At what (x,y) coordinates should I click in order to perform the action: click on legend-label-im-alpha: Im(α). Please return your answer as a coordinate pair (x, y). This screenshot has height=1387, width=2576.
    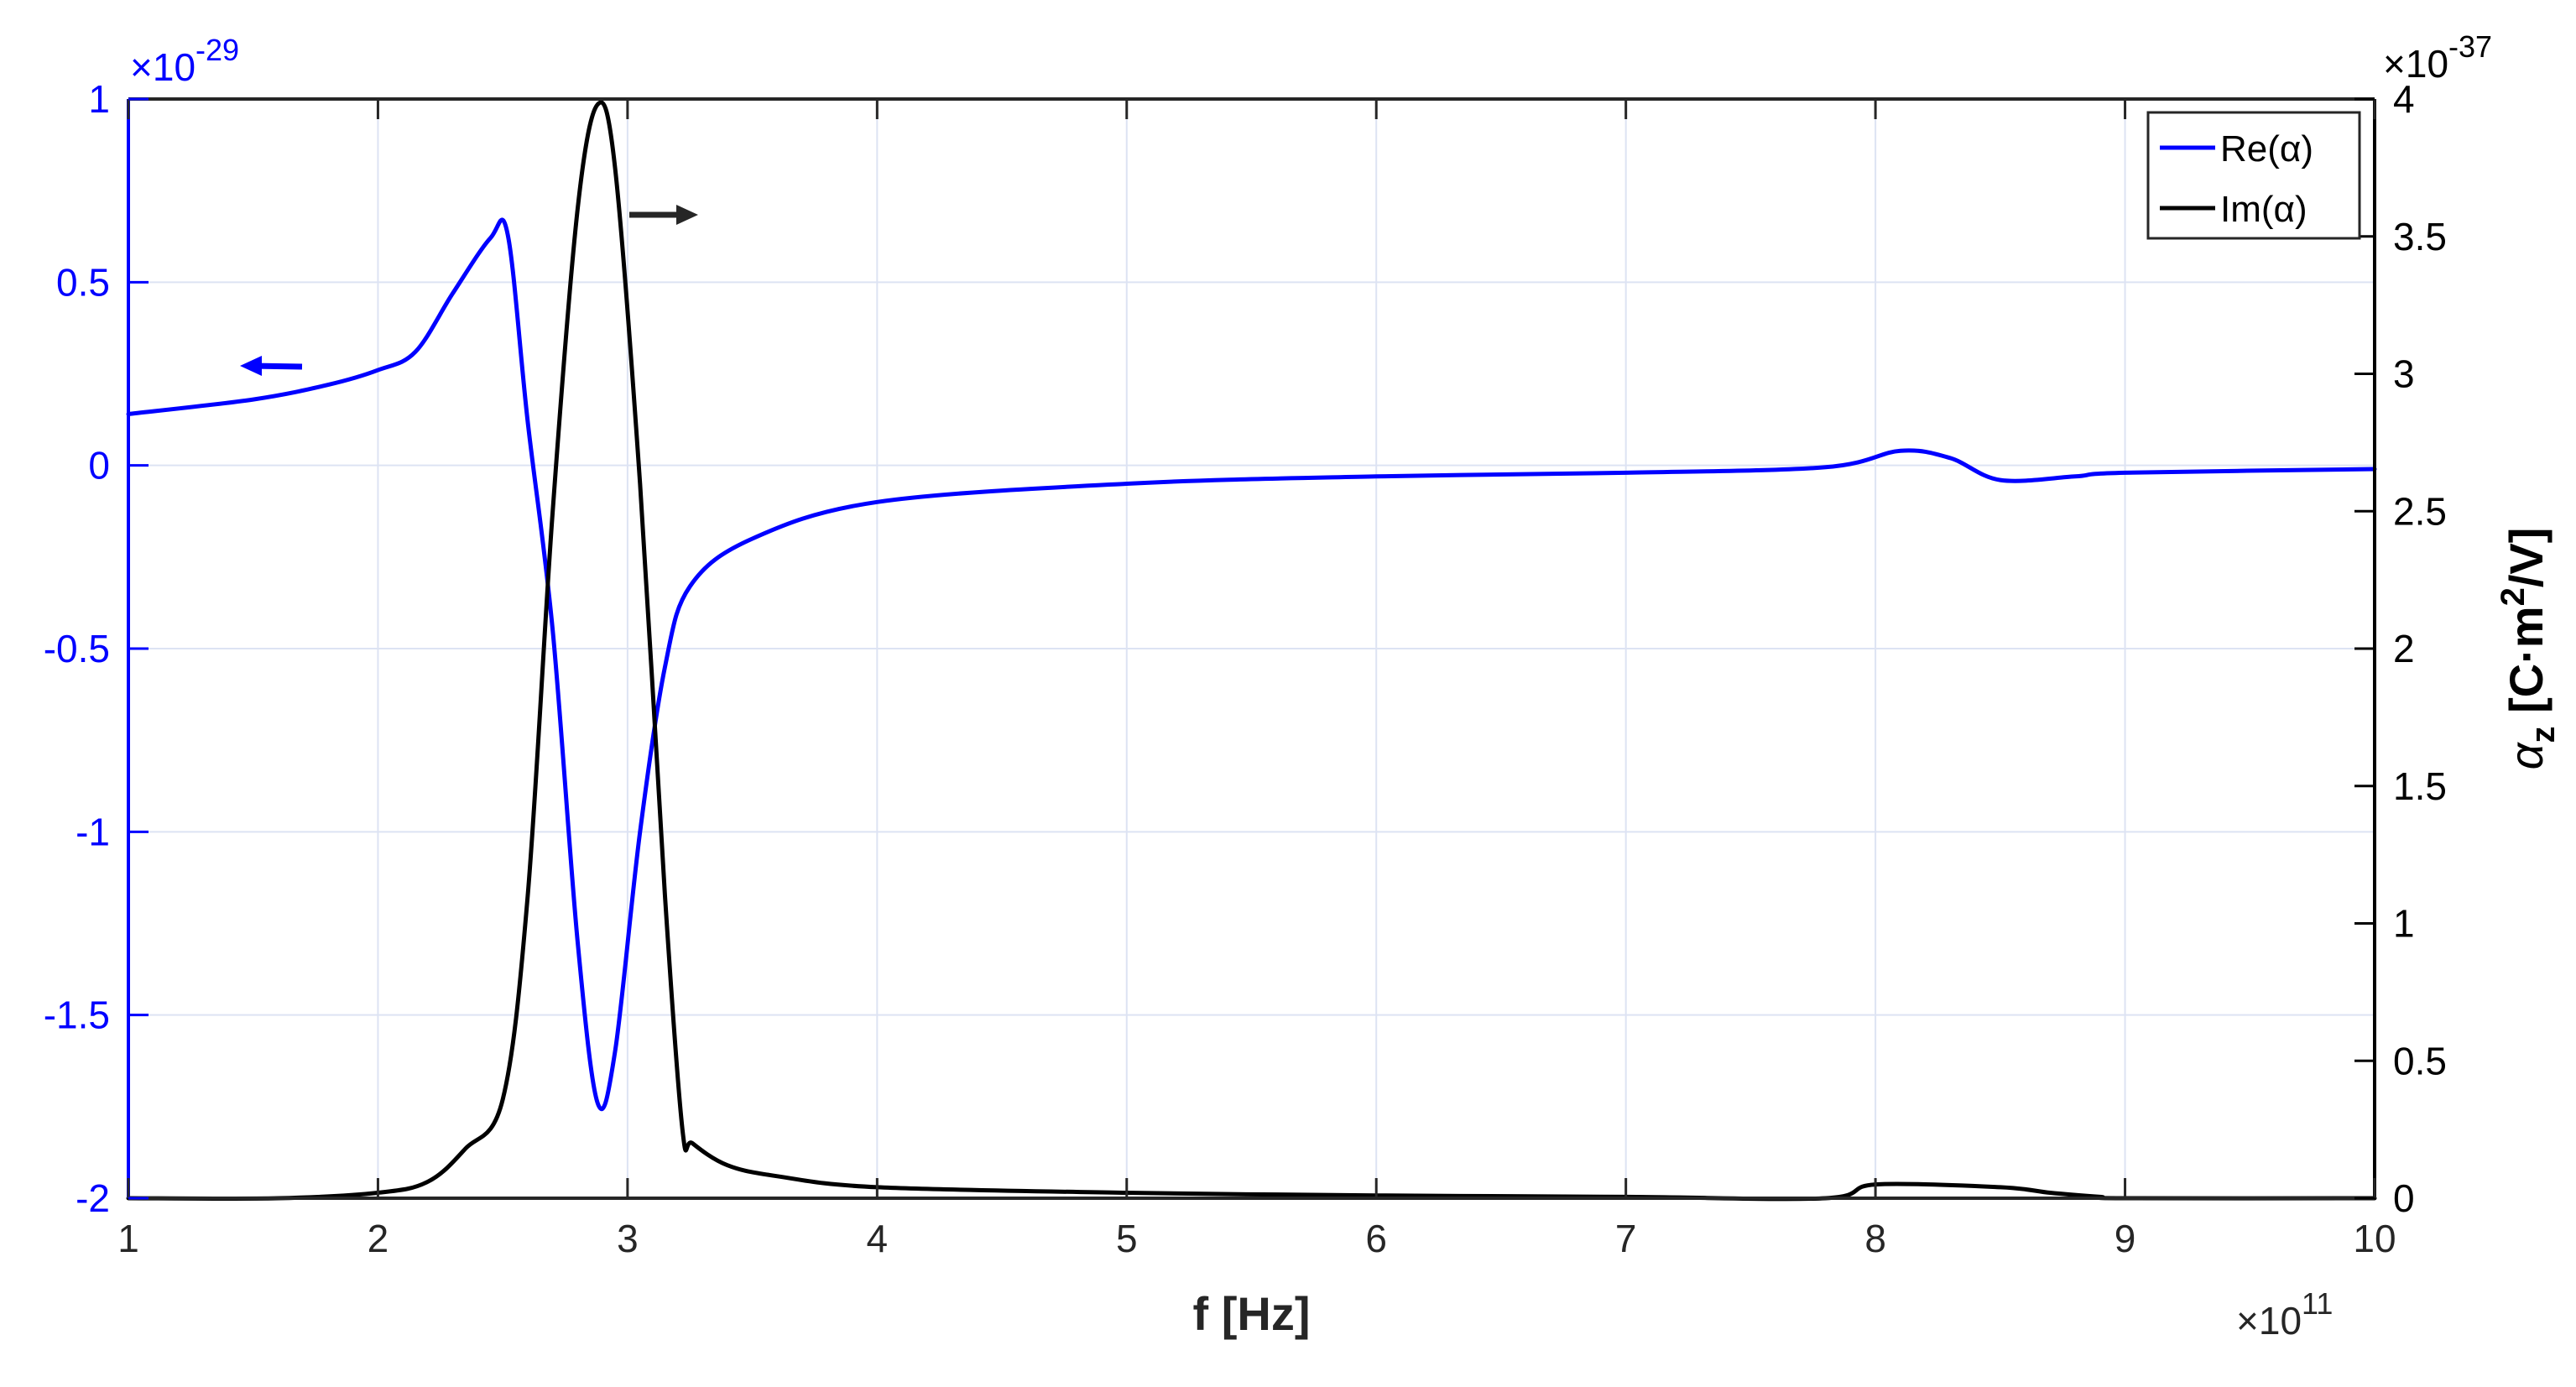
    Looking at the image, I should click on (2263, 209).